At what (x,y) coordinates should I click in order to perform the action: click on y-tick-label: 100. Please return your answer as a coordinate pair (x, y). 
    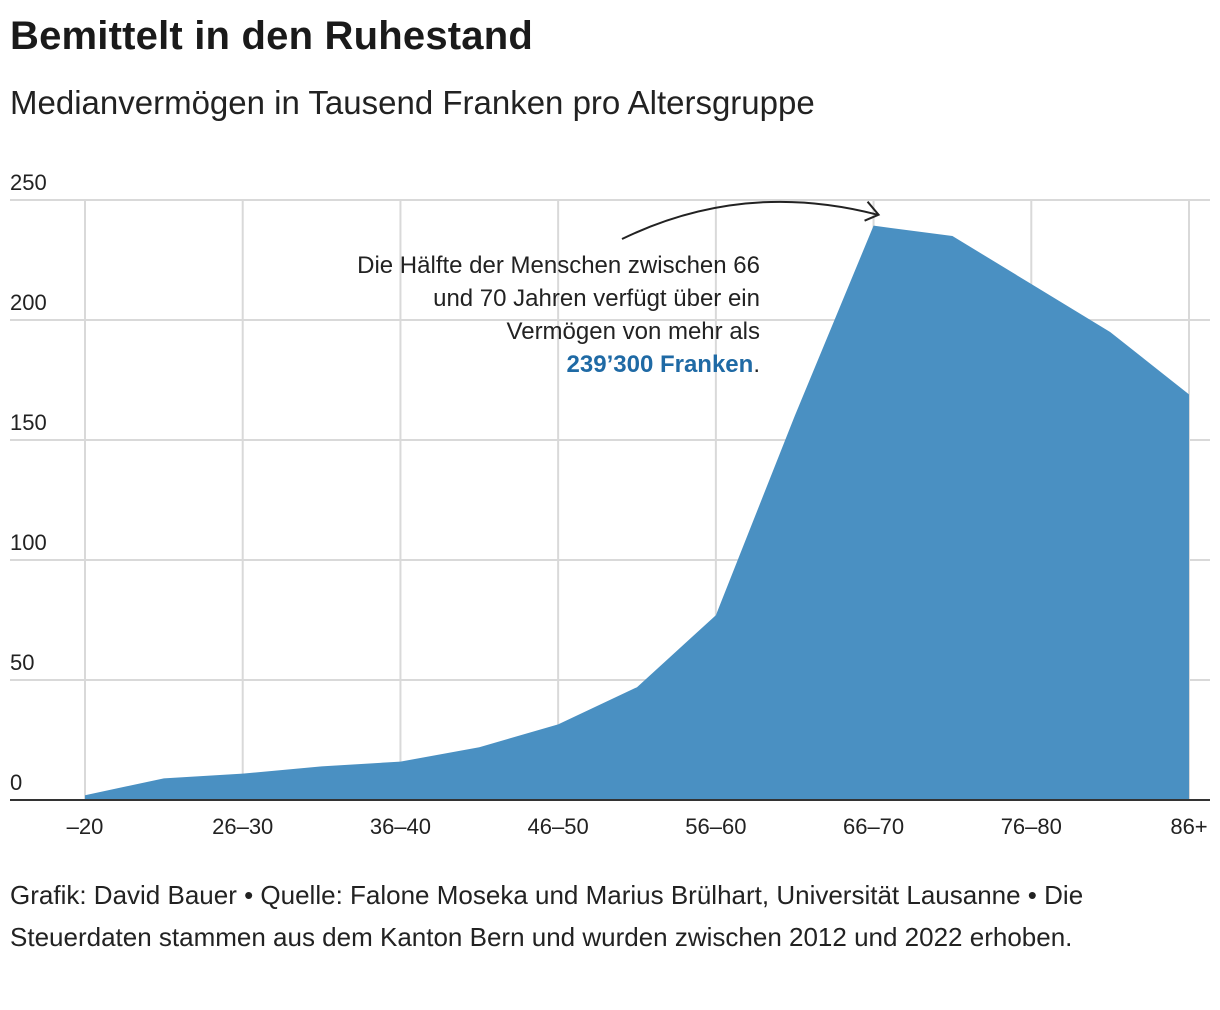
    Looking at the image, I should click on (28, 542).